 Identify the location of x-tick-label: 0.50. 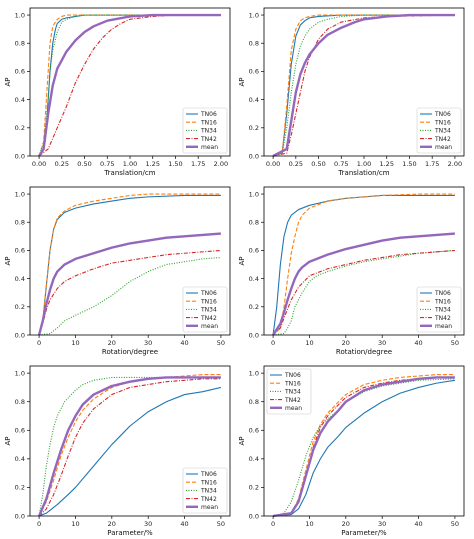
(318, 164).